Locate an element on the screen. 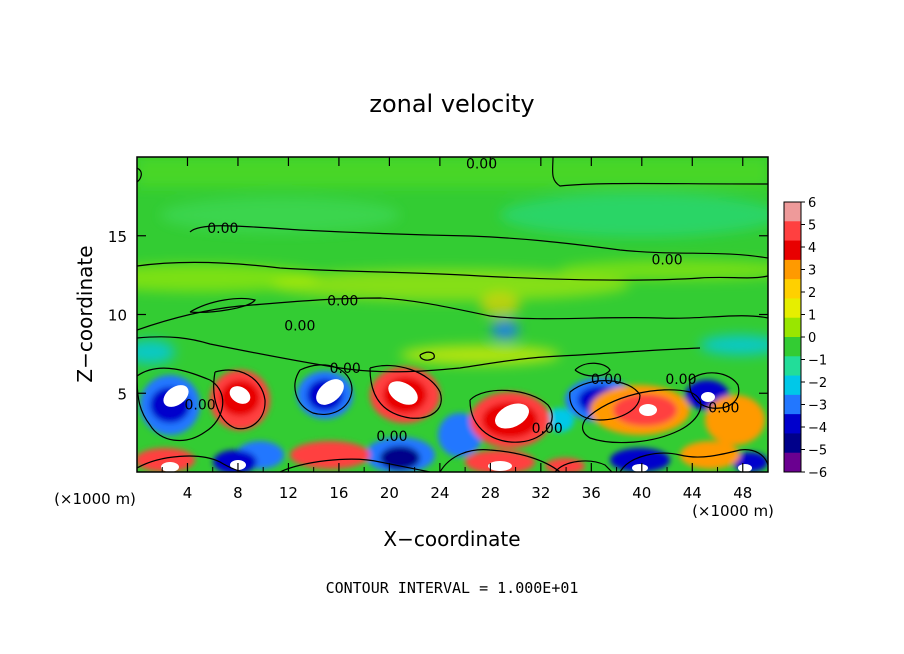  colorbar-label: 6 is located at coordinates (812, 203).